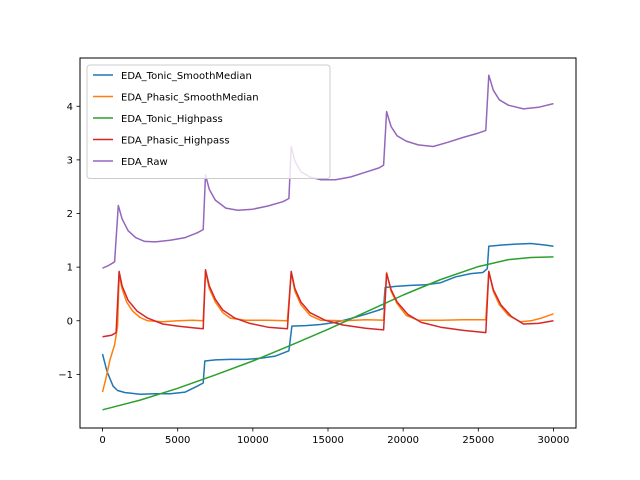 The height and width of the screenshot is (480, 640). I want to click on legend-label-3: EDA_Phasic_Highpass, so click(175, 141).